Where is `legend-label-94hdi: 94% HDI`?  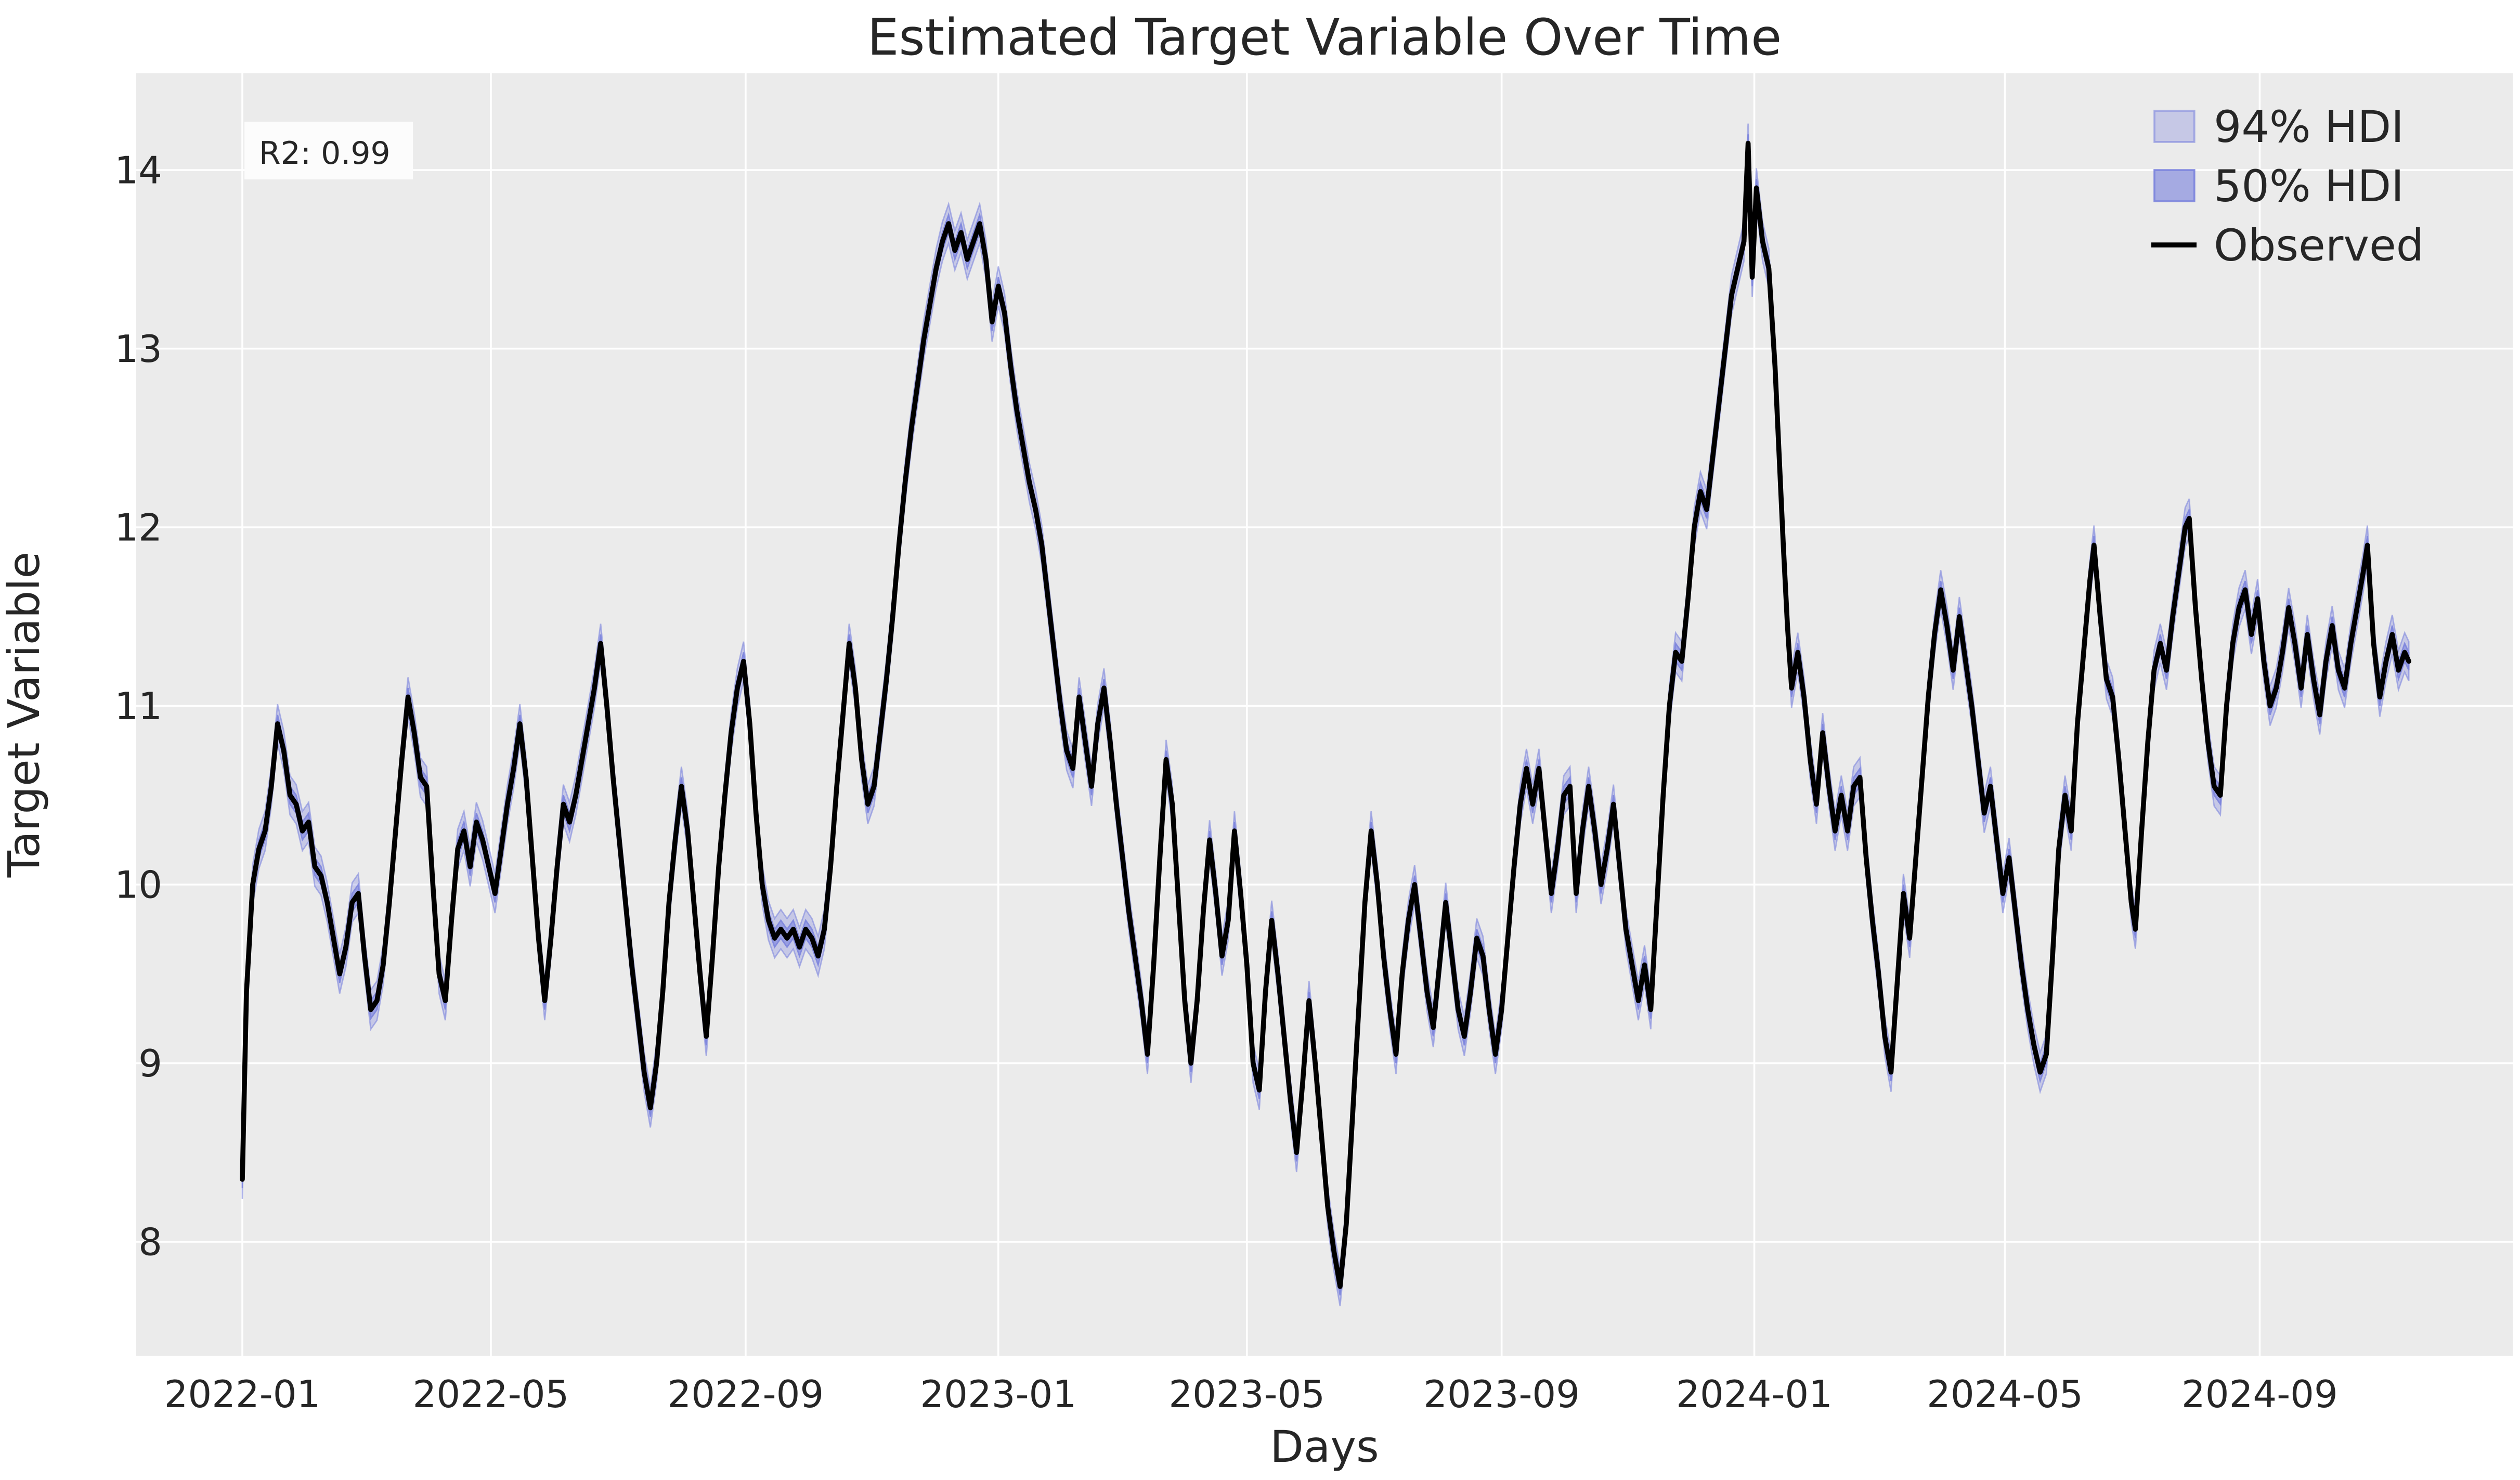
legend-label-94hdi: 94% HDI is located at coordinates (2309, 126).